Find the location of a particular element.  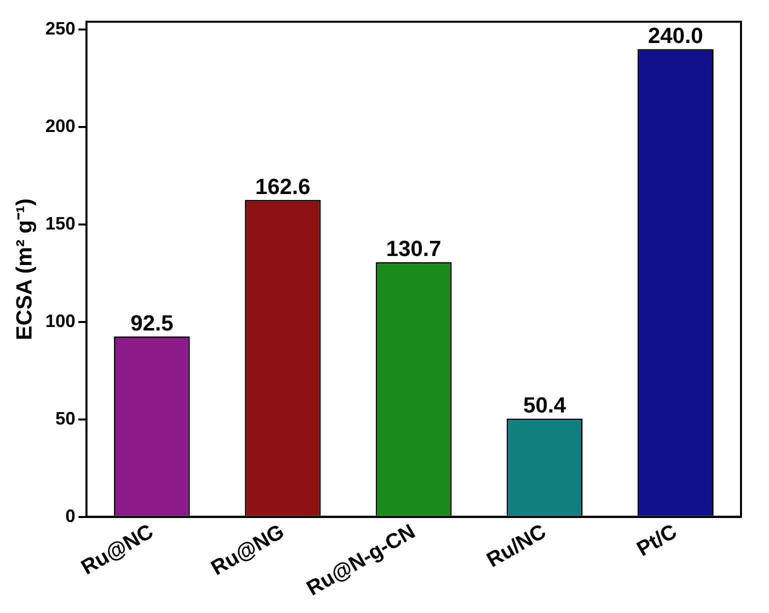

data-label: 130.7 is located at coordinates (414, 249).